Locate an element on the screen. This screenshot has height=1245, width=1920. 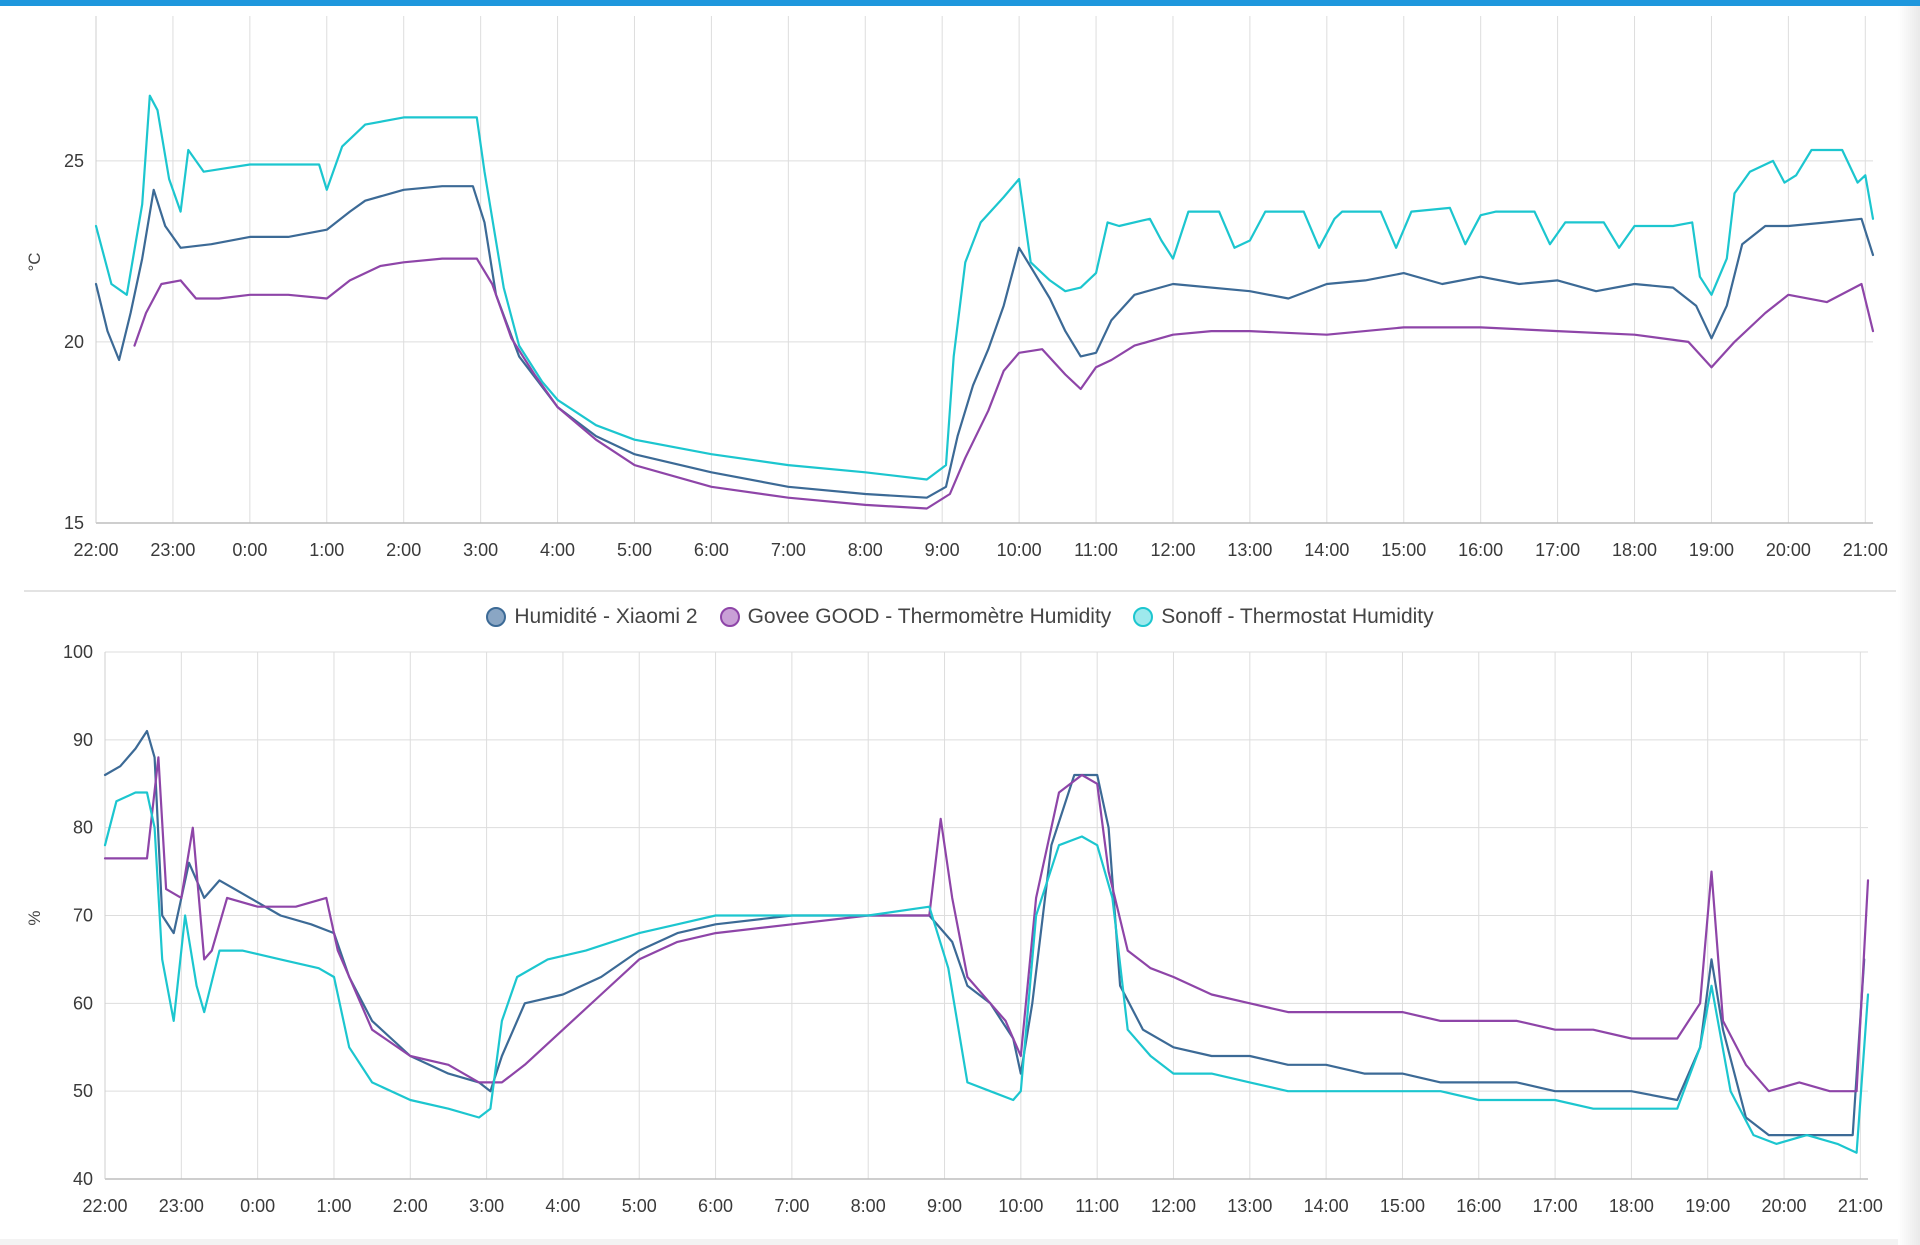
legend-label-xiaomi: Humidité - Xiaomi 2 is located at coordinates (606, 616).